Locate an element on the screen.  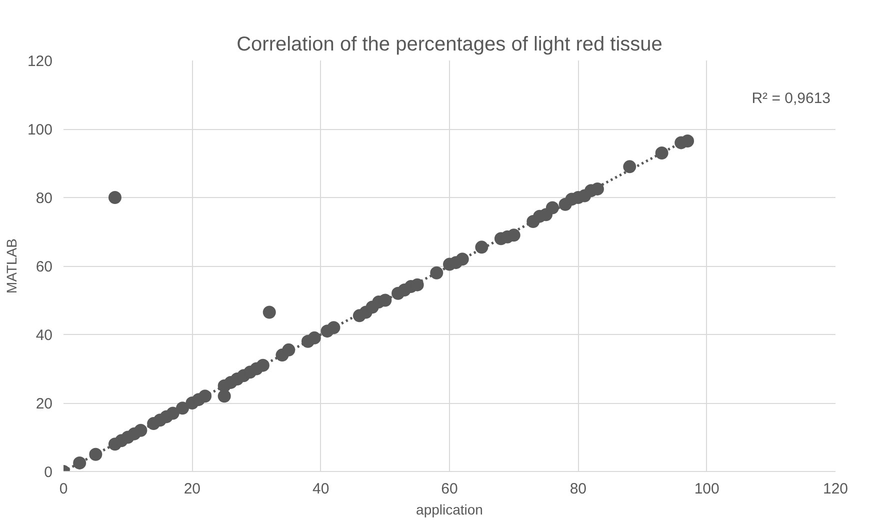
x-tick-label: 20 is located at coordinates (192, 489).